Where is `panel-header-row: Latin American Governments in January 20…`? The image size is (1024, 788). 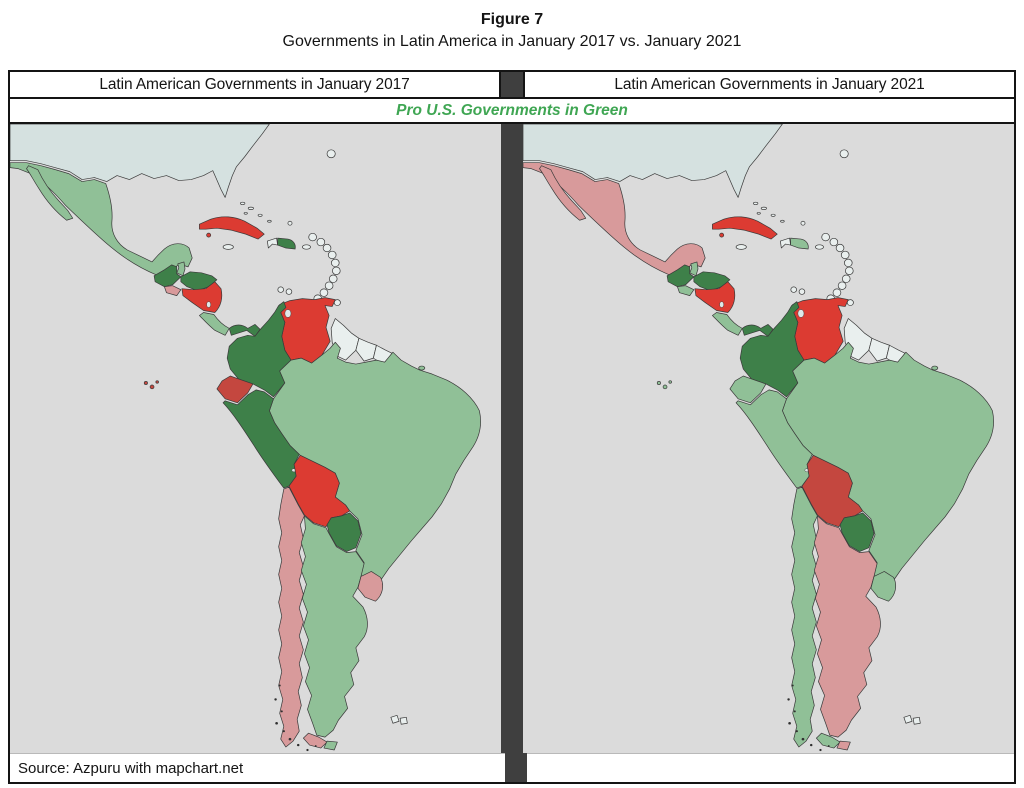
panel-header-row: Latin American Governments in January 20… is located at coordinates (512, 85).